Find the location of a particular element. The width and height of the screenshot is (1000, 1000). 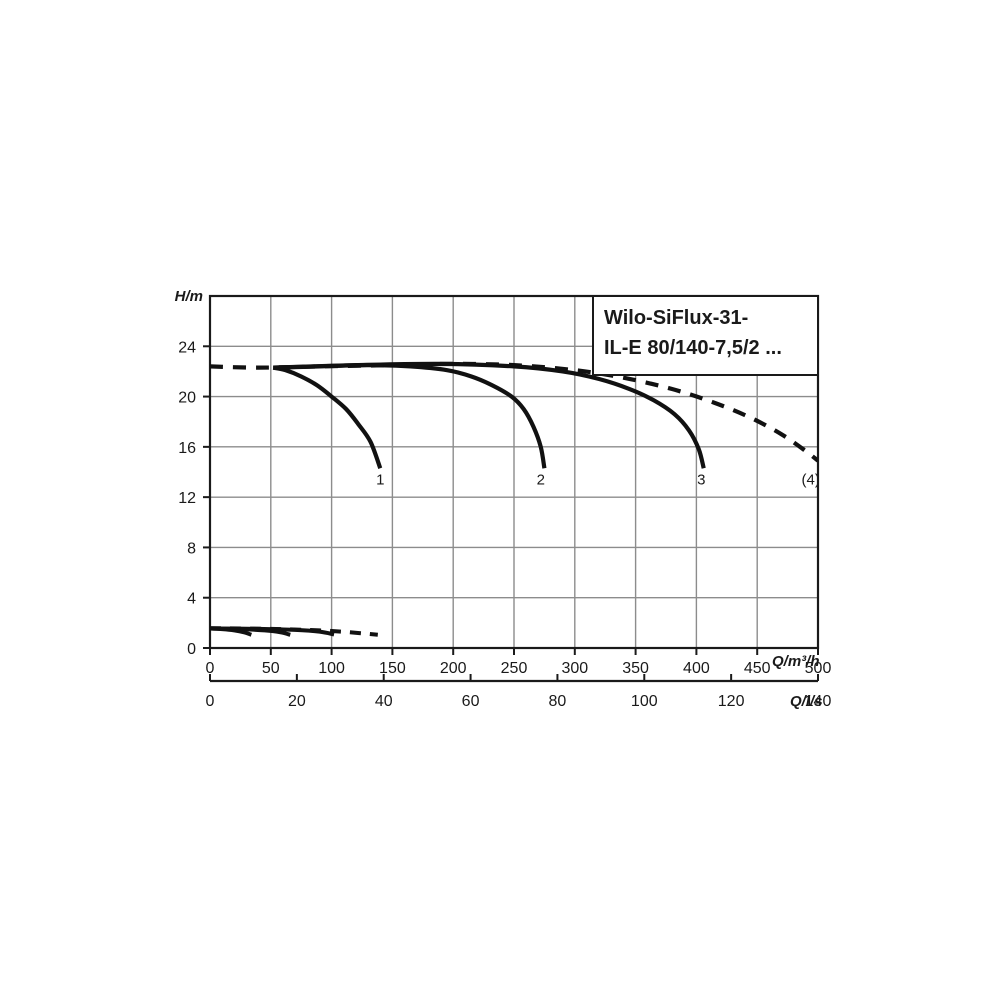

x-tick-label-secondary: 100 is located at coordinates (644, 701).